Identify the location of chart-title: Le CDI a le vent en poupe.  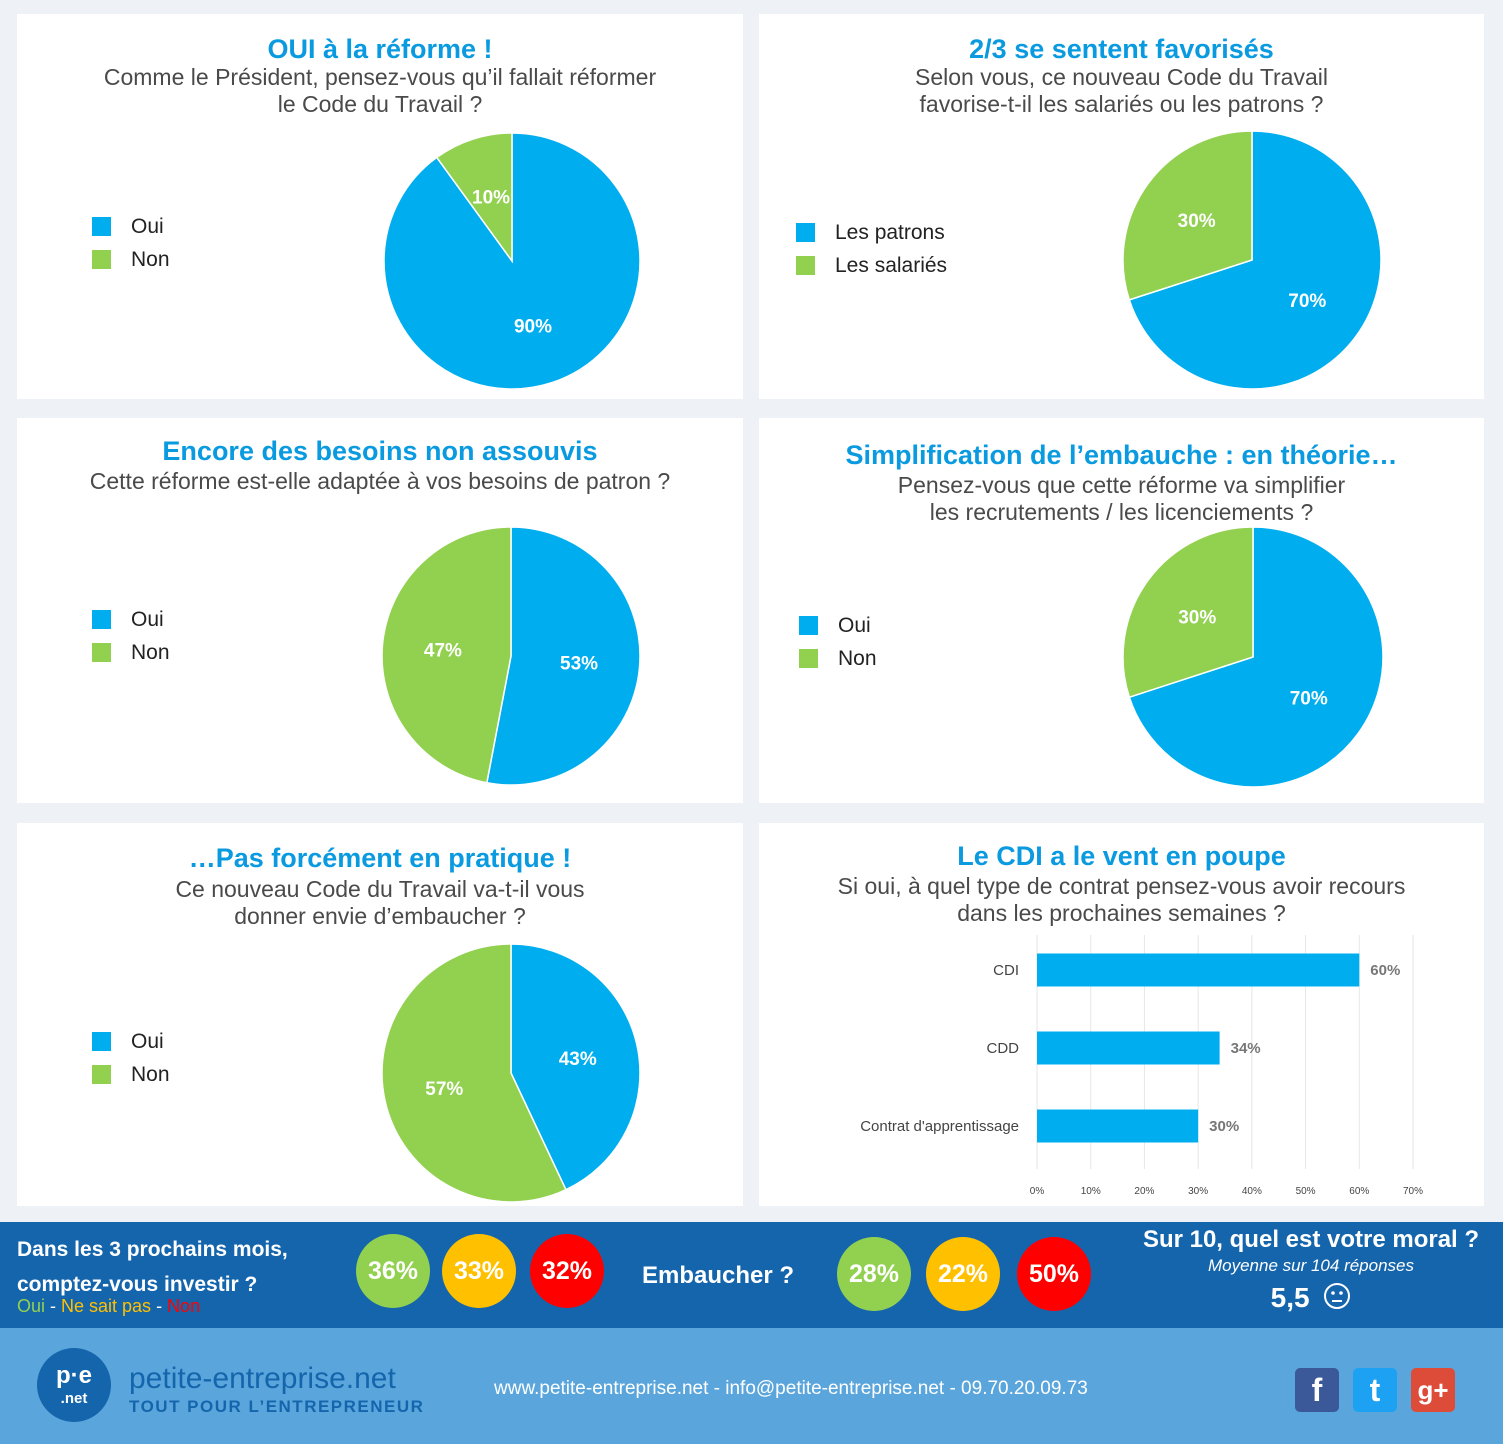
(1121, 856).